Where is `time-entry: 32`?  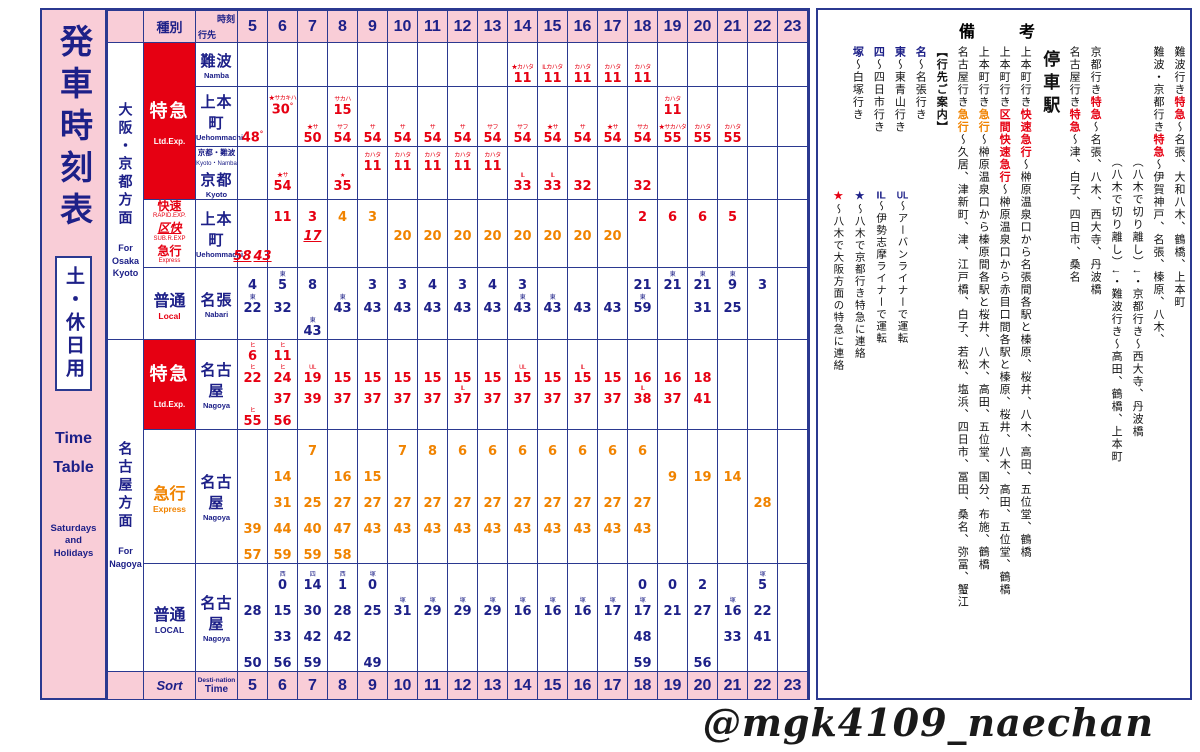 time-entry: 32 is located at coordinates (582, 186).